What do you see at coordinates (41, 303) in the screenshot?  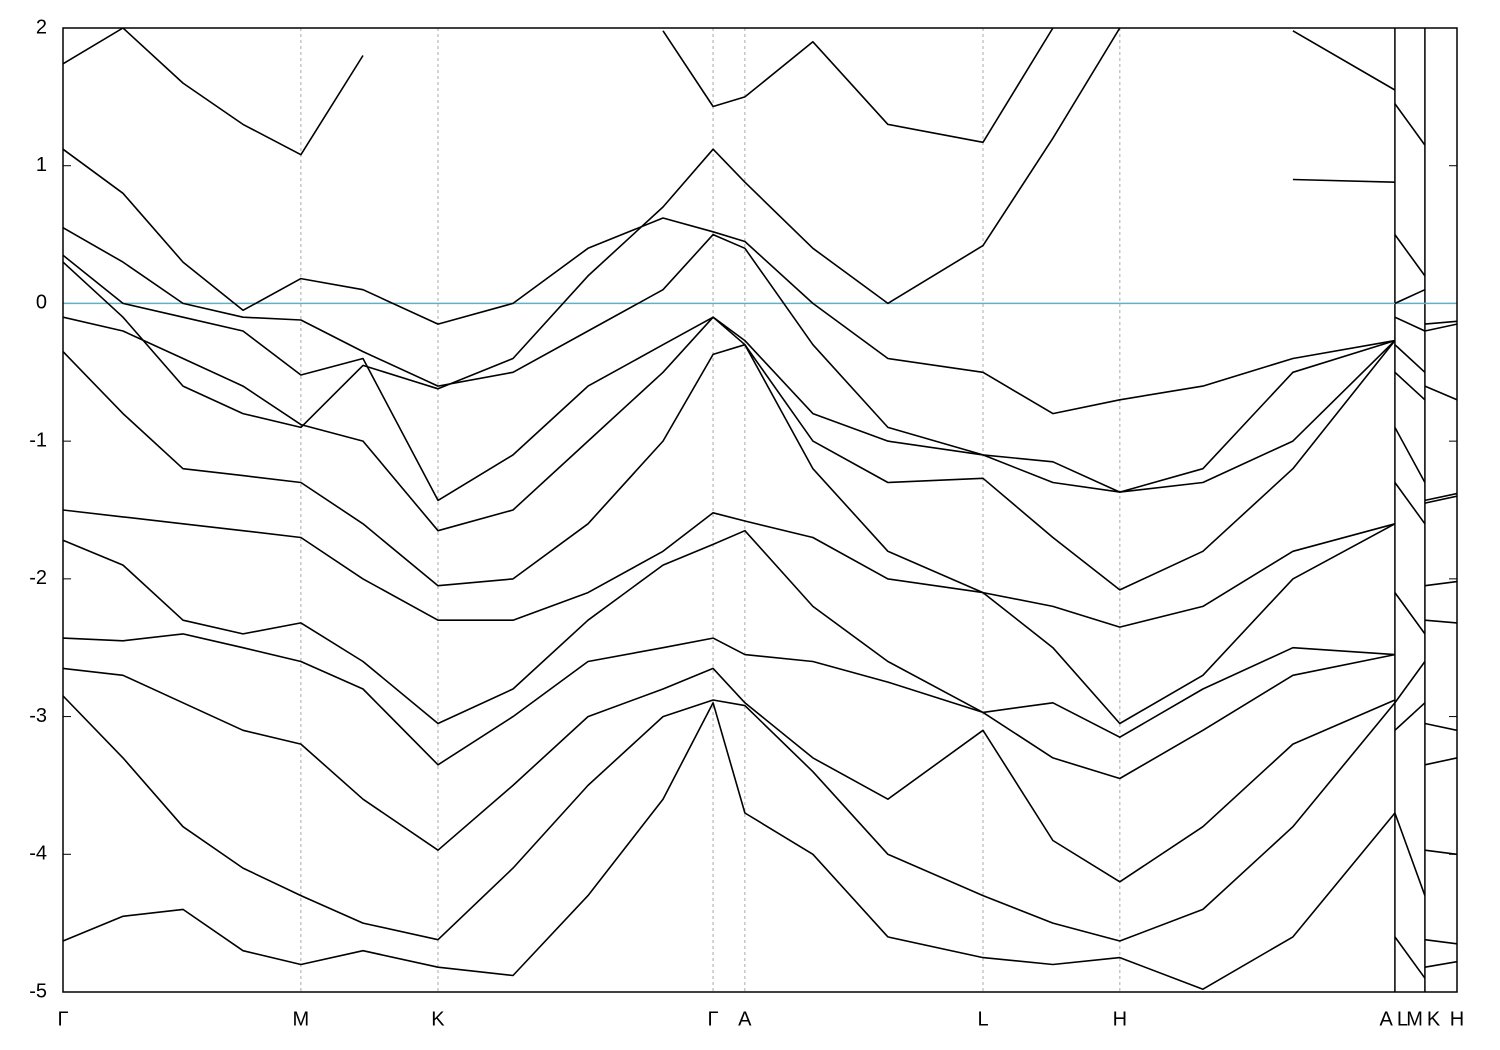 I see `y-tick-label: 0` at bounding box center [41, 303].